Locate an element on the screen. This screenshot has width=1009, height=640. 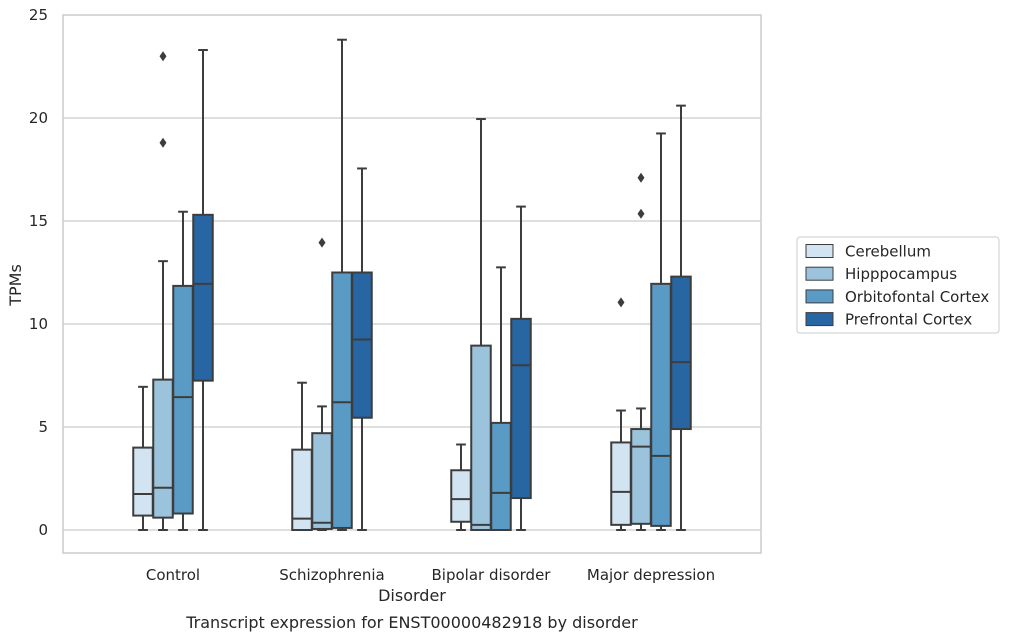
legend-label: Hipppocampus is located at coordinates (901, 274).